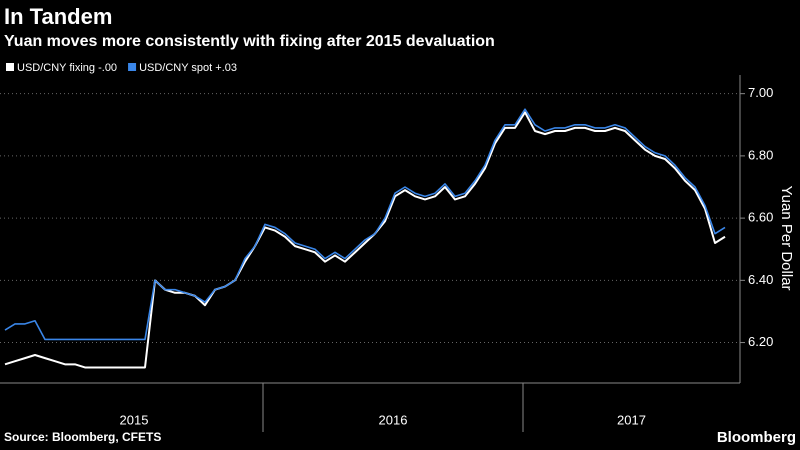  What do you see at coordinates (188, 68) in the screenshot?
I see `legend-label: USD/CNY spot +.03` at bounding box center [188, 68].